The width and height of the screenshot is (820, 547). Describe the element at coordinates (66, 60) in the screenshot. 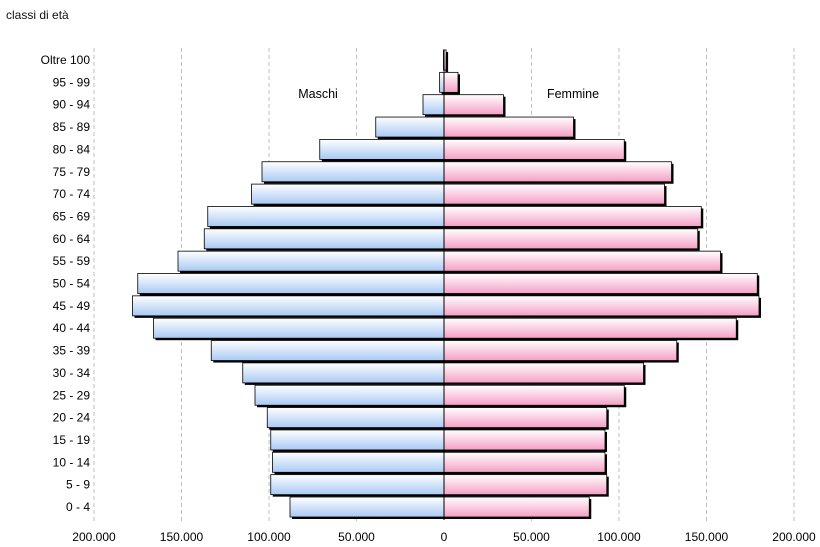

I see `category-label: Oltre 100` at that location.